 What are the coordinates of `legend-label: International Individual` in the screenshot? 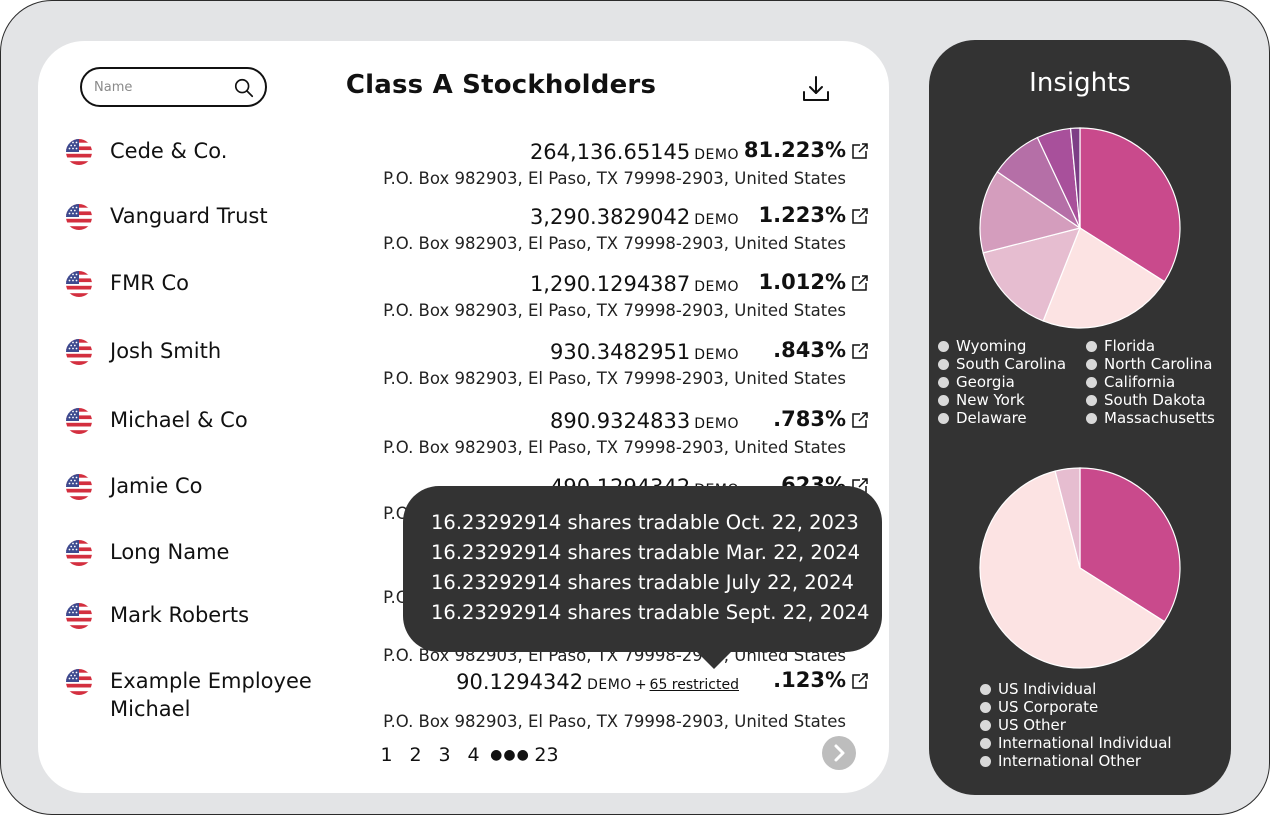 It's located at (1085, 743).